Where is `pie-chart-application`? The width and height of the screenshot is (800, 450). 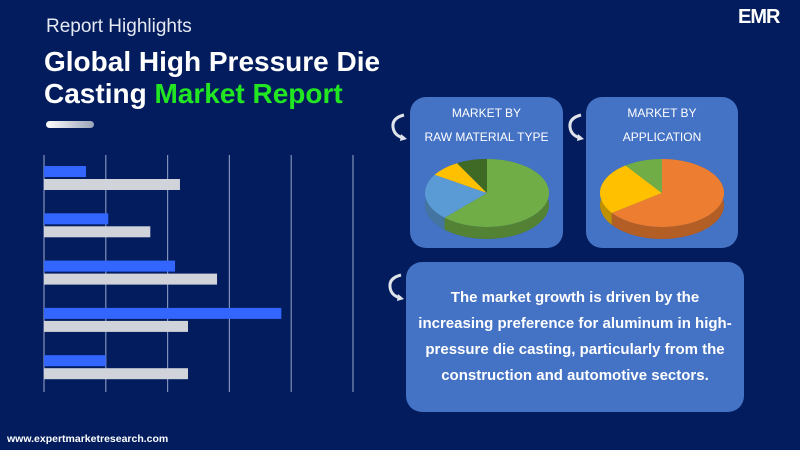
pie-chart-application is located at coordinates (662, 199).